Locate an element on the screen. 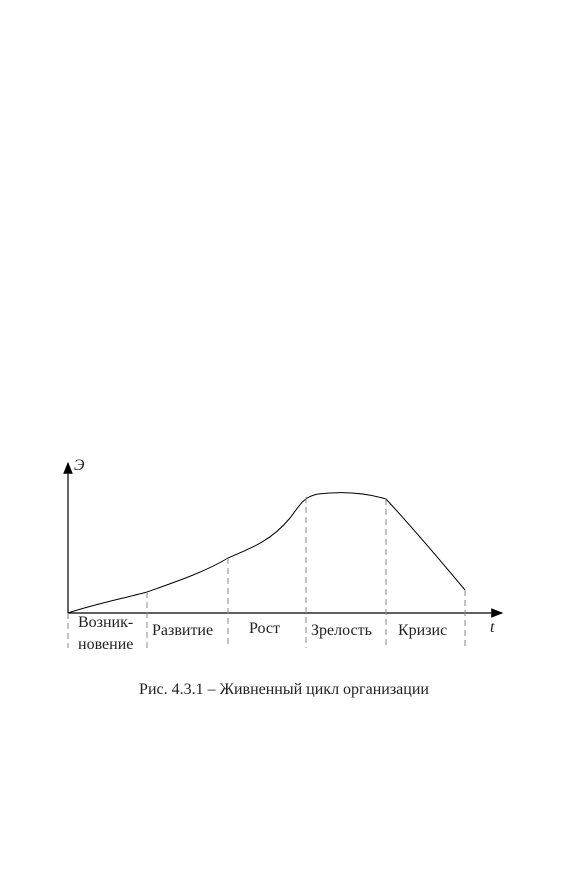 Image resolution: width=569 pixels, height=879 pixels. stage-label: новение is located at coordinates (105, 644).